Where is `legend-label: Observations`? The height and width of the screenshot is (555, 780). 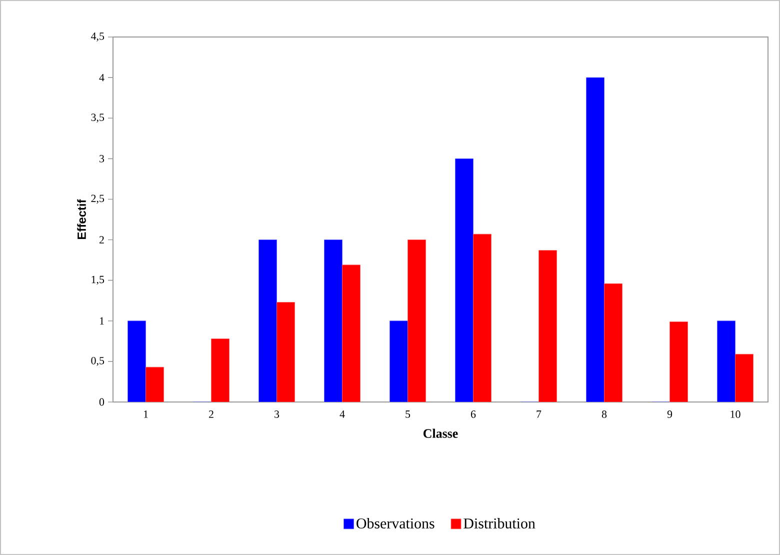 legend-label: Observations is located at coordinates (395, 523).